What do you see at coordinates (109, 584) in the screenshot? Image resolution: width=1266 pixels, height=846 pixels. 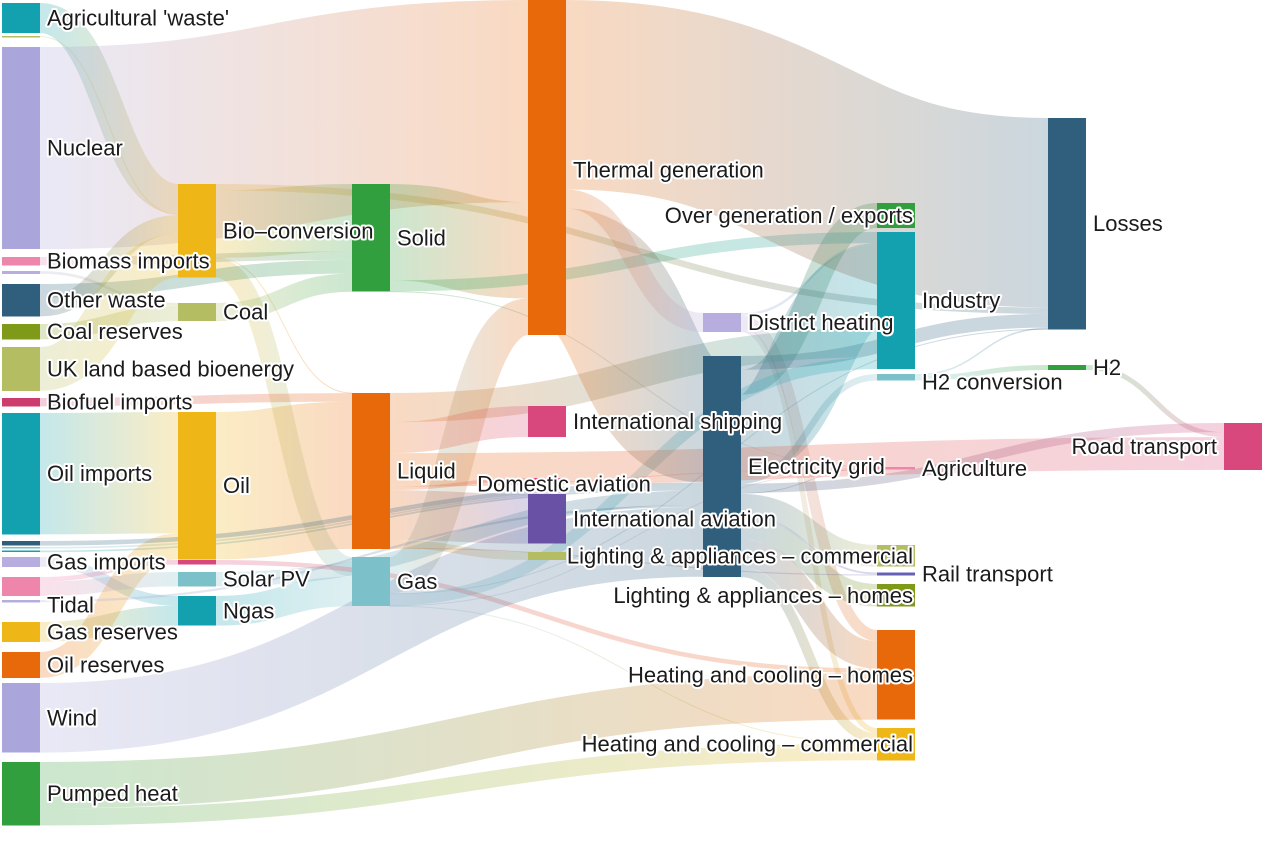 I see `flow-solar-to-solar-pv` at bounding box center [109, 584].